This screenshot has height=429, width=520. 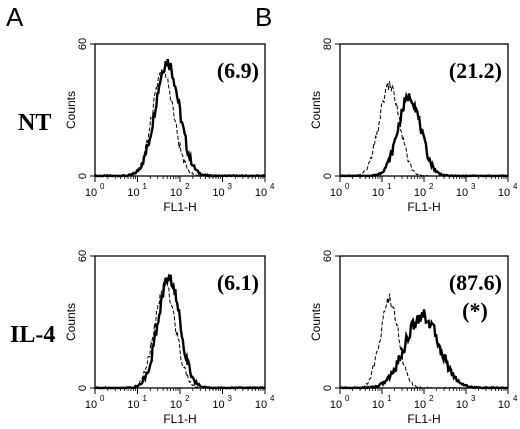 What do you see at coordinates (475, 282) in the screenshot?
I see `percent-annotation: (87.6)` at bounding box center [475, 282].